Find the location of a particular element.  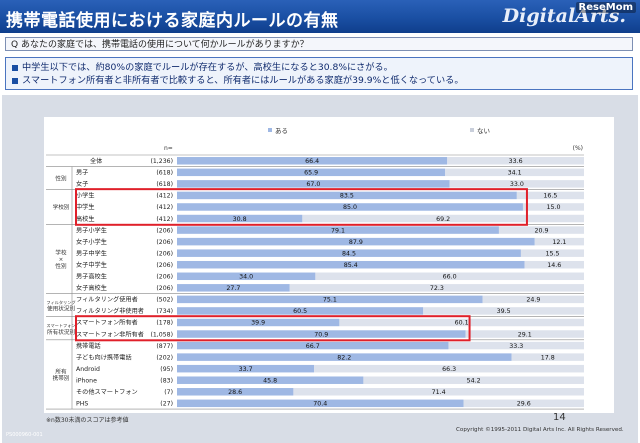

value-label-no: 15.0 is located at coordinates (553, 207).